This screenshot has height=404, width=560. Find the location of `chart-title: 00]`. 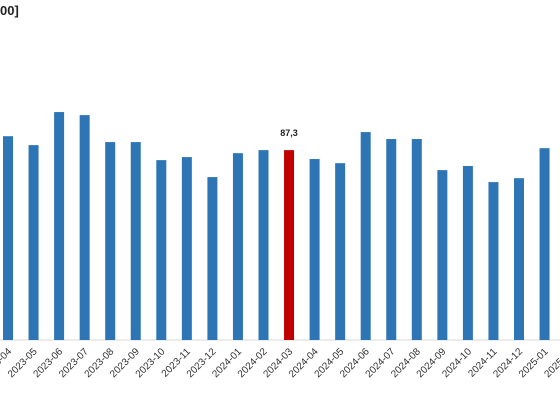

chart-title: 00] is located at coordinates (9, 10).